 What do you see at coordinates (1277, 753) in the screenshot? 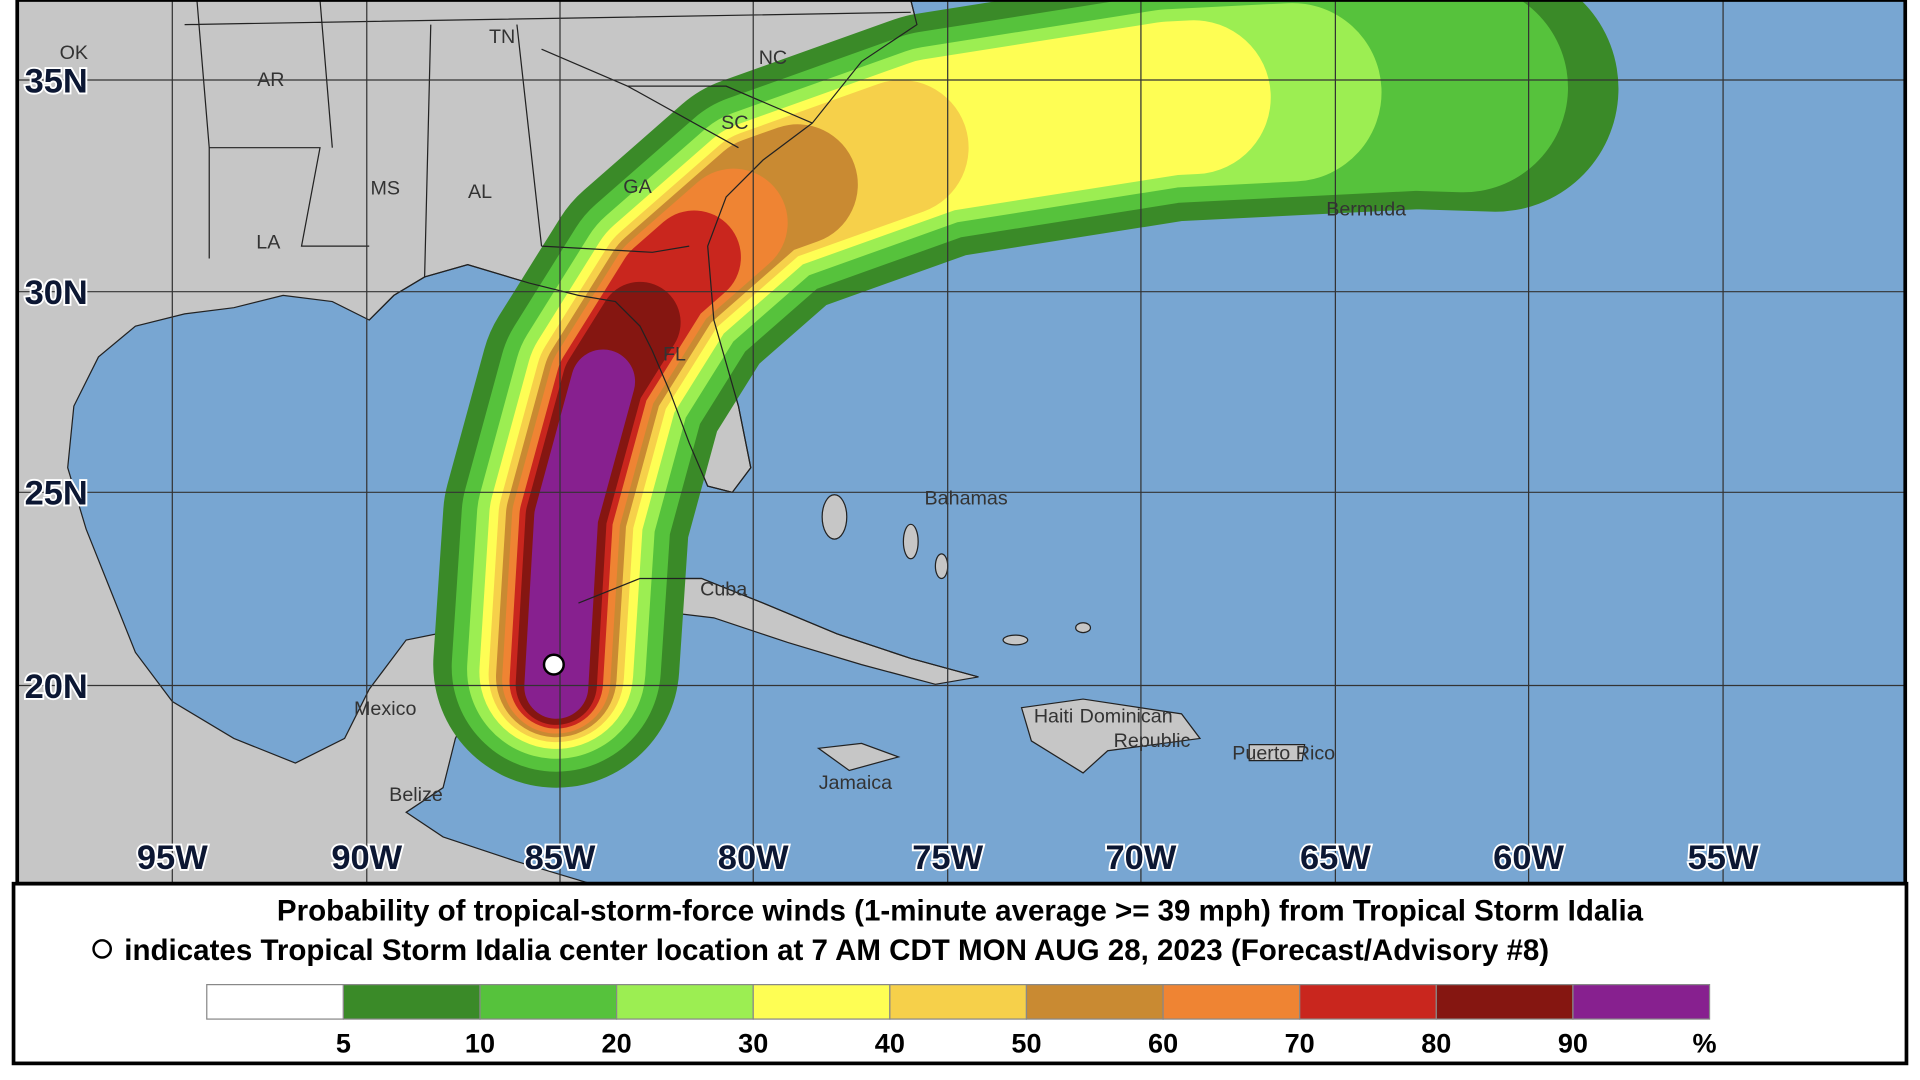
I see `puerto-rico` at bounding box center [1277, 753].